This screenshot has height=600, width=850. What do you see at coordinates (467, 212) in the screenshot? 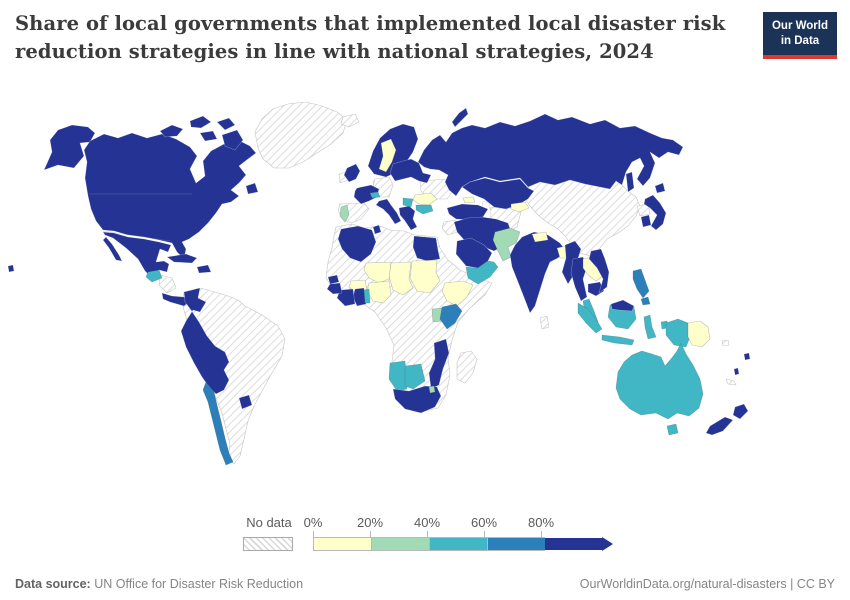
I see `region-turkey` at bounding box center [467, 212].